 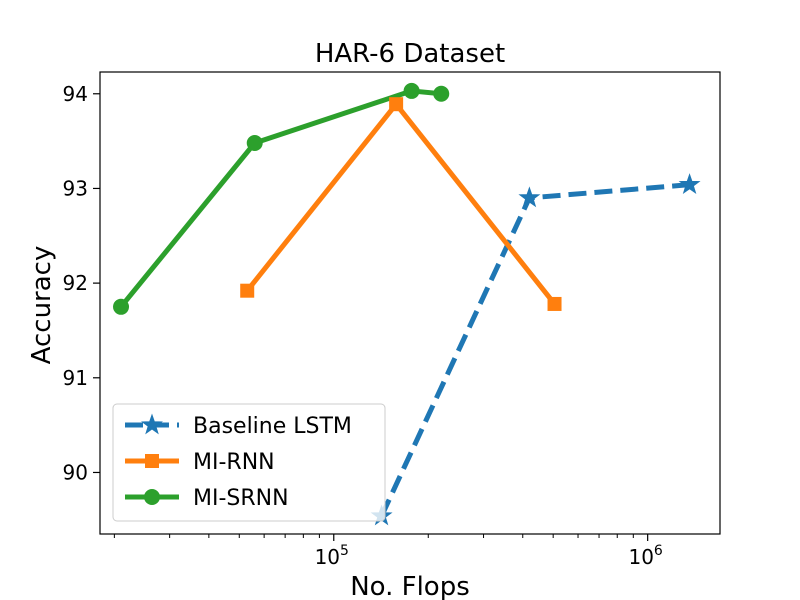 I want to click on legend-label: MI-SRNN, so click(x=241, y=498).